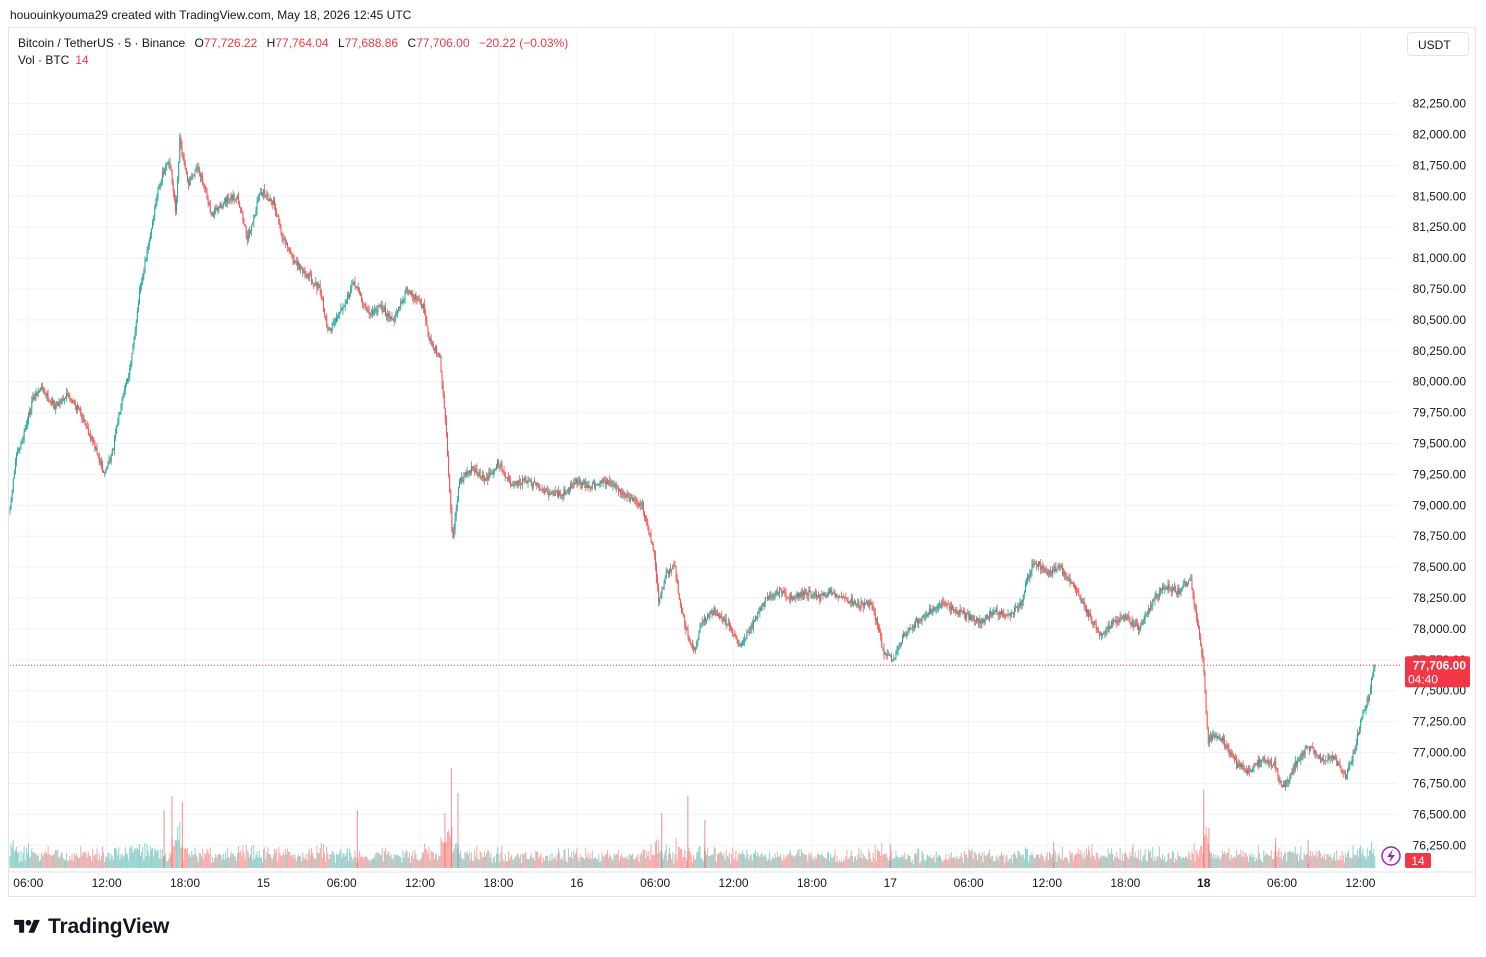 The width and height of the screenshot is (1486, 957). Describe the element at coordinates (102, 43) in the screenshot. I see `symbol-title: Bitcoin / TetherUS · 5 · Binance` at that location.